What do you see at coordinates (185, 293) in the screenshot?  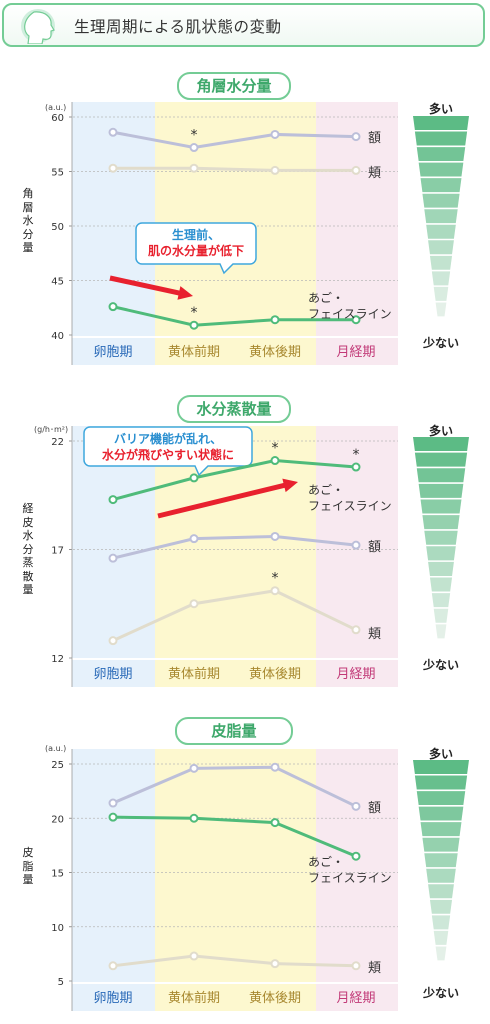 I see `trend-arrow-head` at bounding box center [185, 293].